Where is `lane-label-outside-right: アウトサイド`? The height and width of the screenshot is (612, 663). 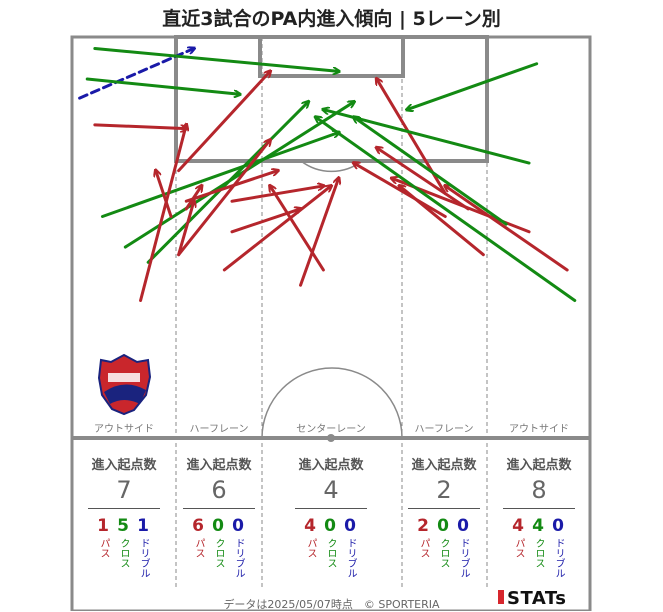 lane-label-outside-right: アウトサイド is located at coordinates (539, 429).